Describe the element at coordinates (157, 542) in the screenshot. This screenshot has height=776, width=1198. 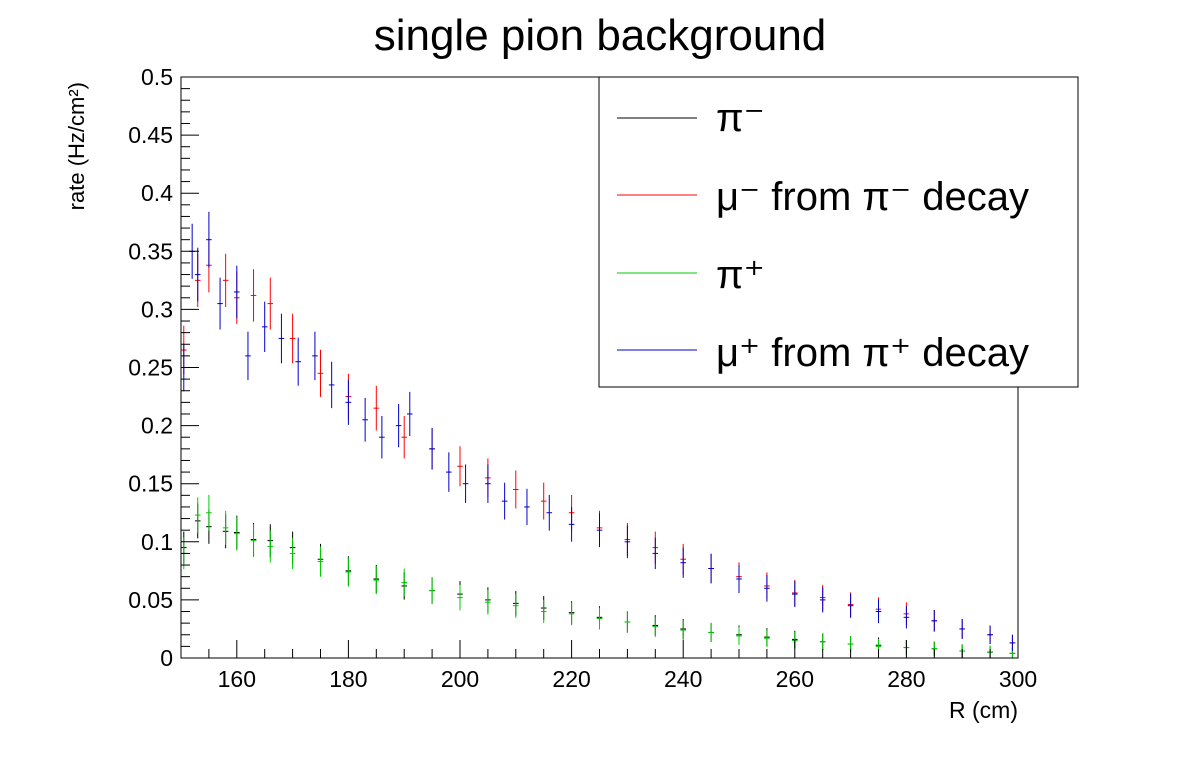
I see `y-tick-label: 0.1` at that location.